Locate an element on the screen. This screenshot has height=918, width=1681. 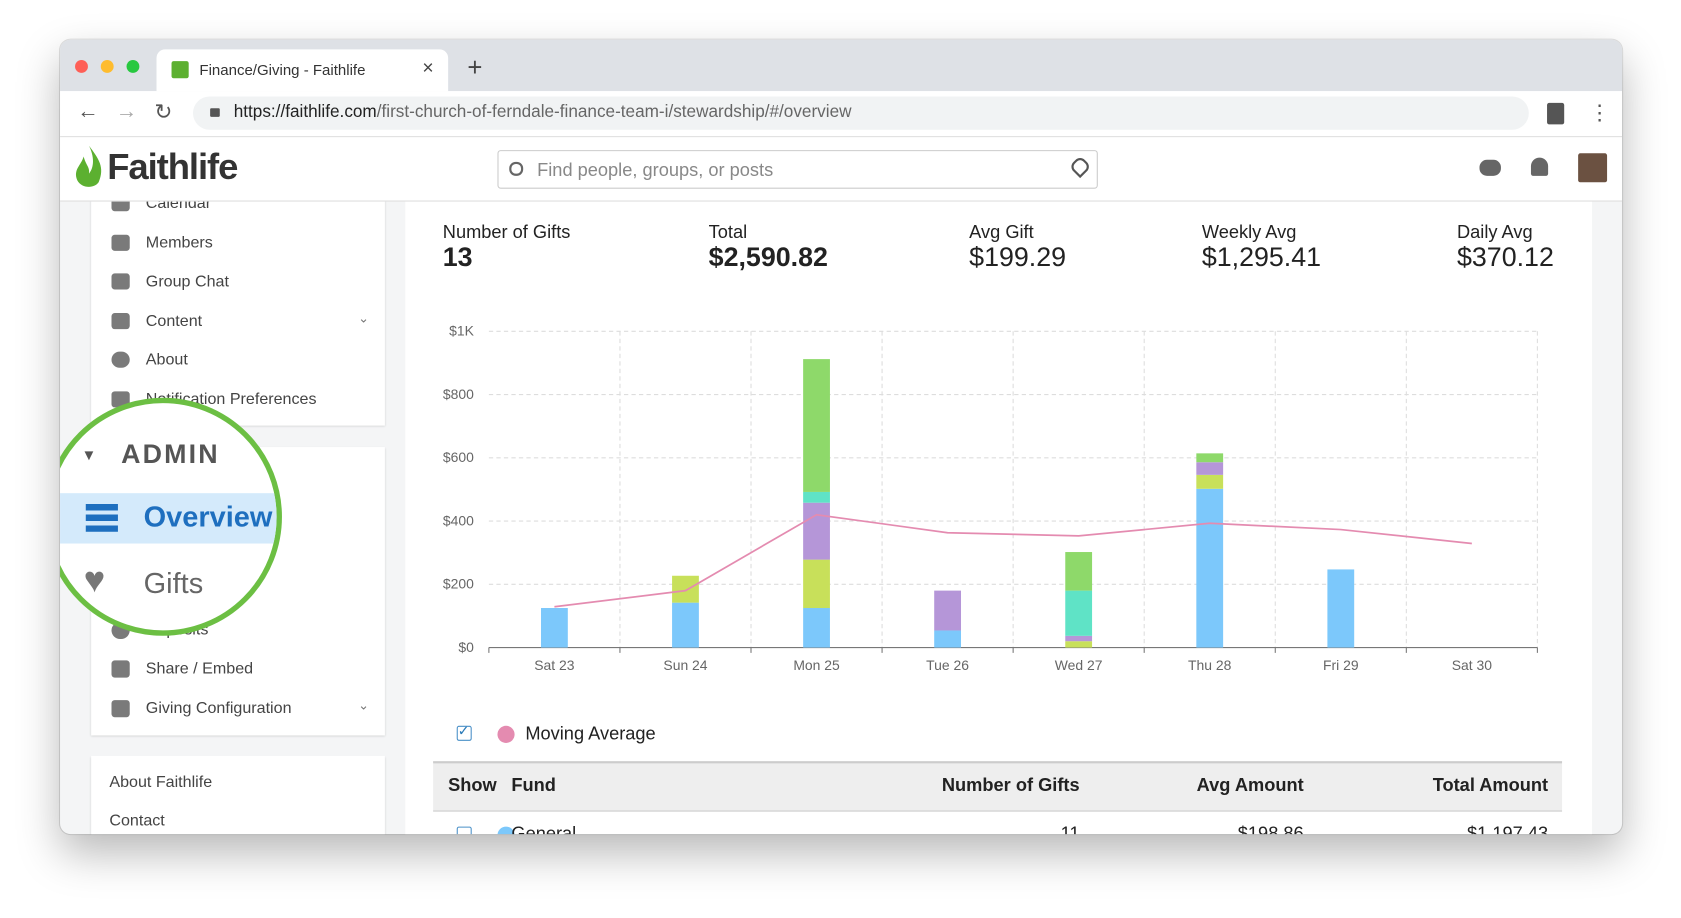
y-tick-label: $400 is located at coordinates (458, 520).